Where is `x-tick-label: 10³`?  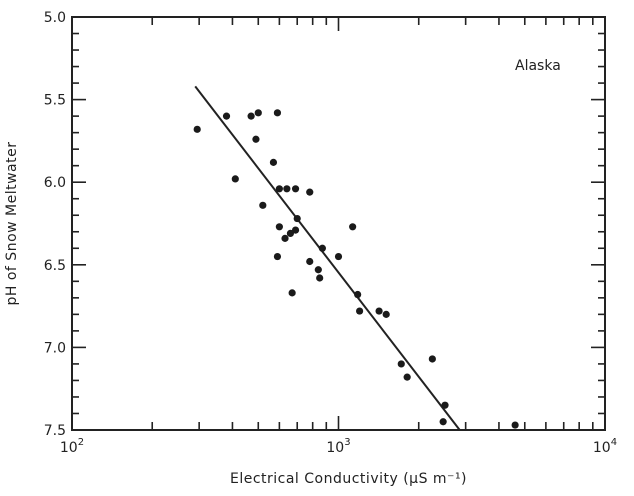 x-tick-label: 10³ is located at coordinates (338, 446).